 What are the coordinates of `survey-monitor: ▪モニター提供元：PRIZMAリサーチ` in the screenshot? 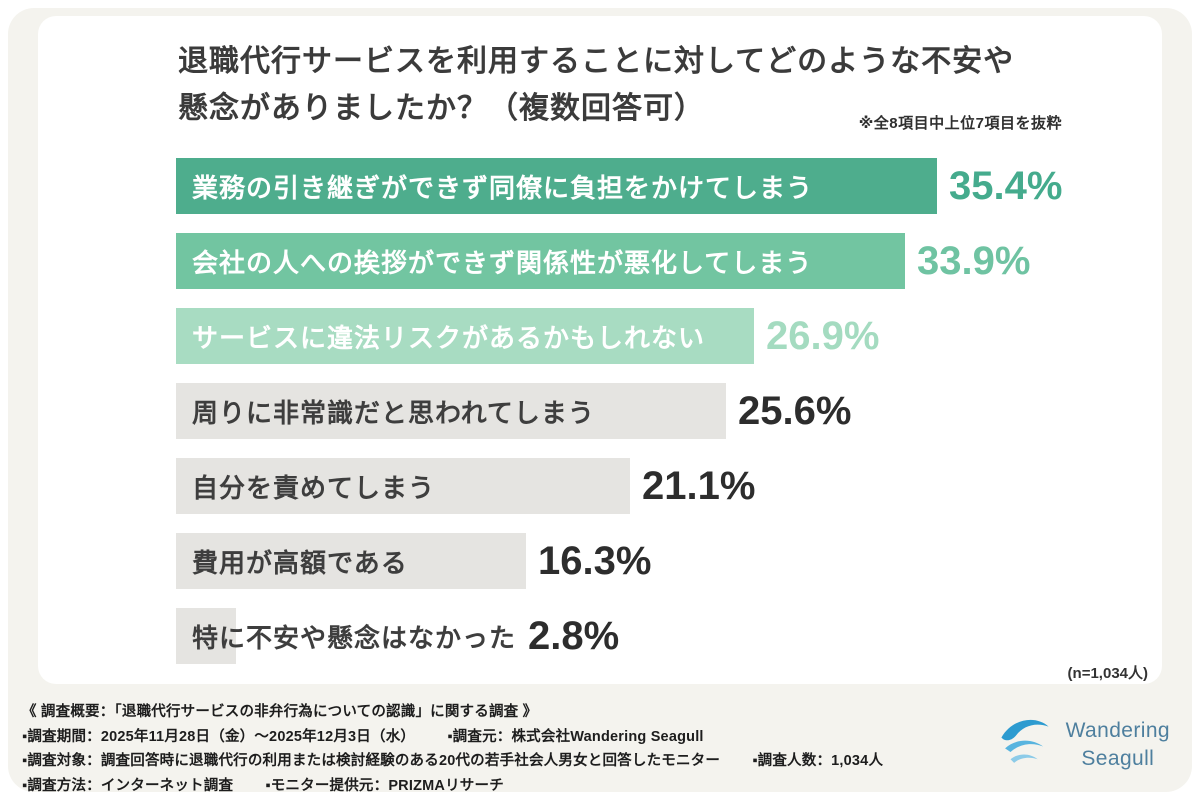 It's located at (384, 785).